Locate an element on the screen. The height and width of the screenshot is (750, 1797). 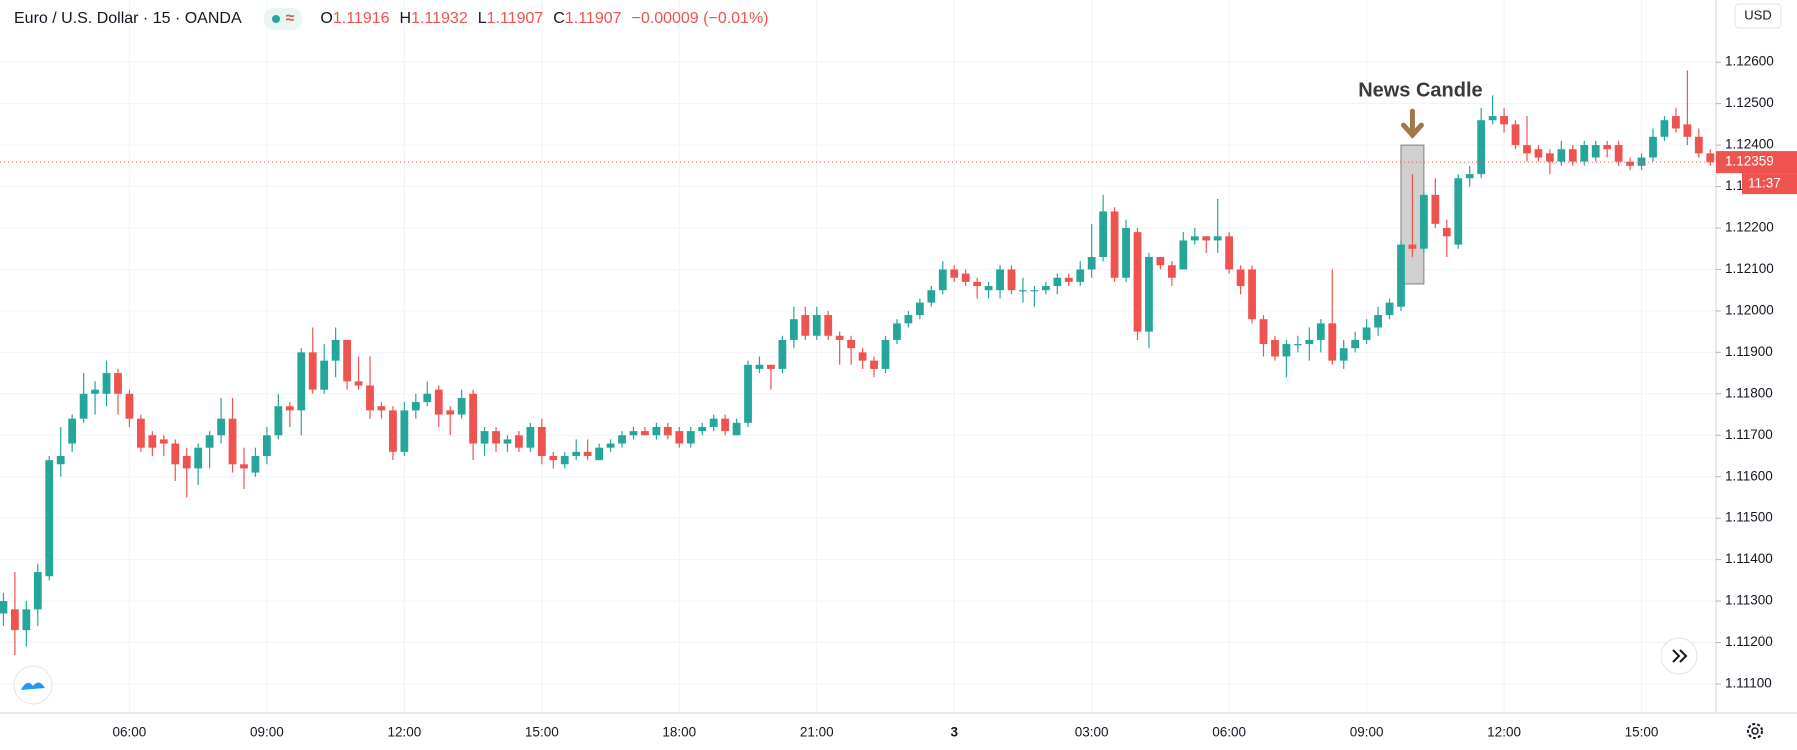
ohlc-value: 1.11916 is located at coordinates (361, 18).